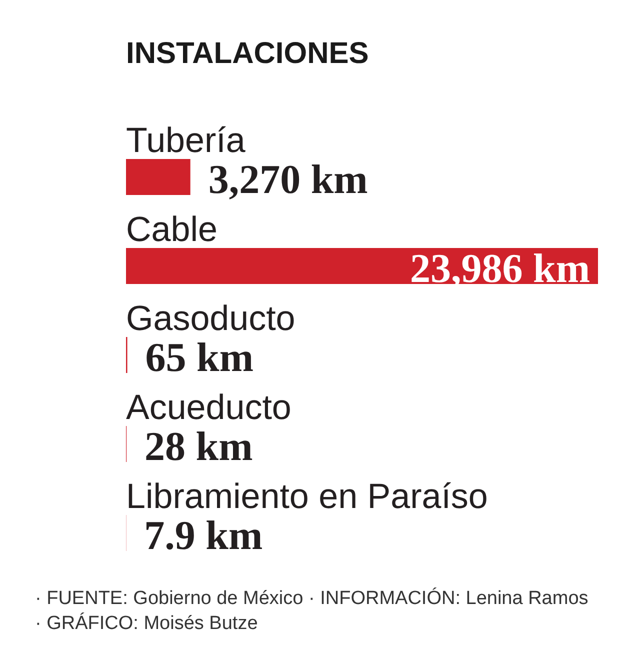 The height and width of the screenshot is (661, 618). What do you see at coordinates (311, 598) in the screenshot?
I see `text: · FUENTE: Gobierno de México · INFORMACIÓN: Lenina Ramos` at bounding box center [311, 598].